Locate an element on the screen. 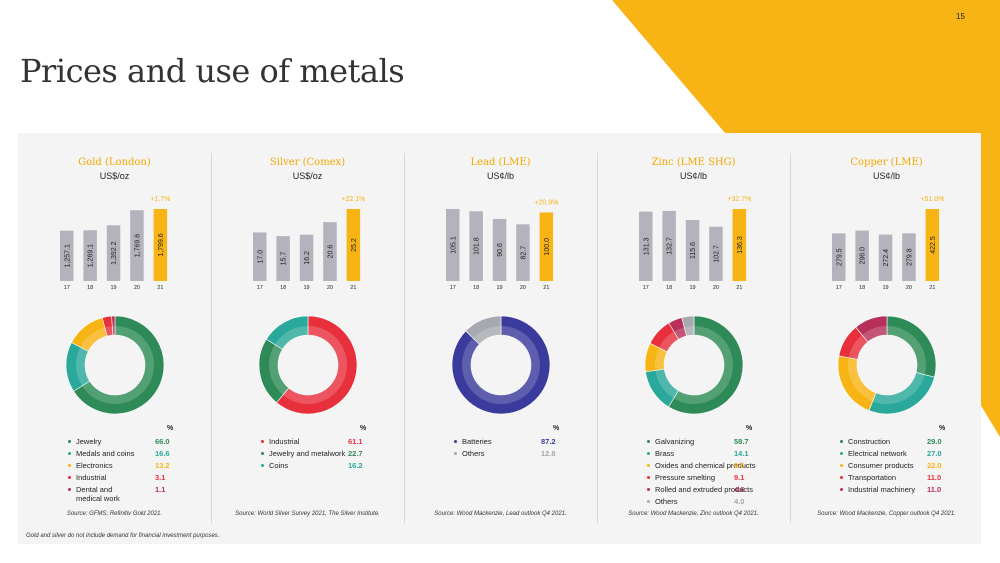 This screenshot has width=1000, height=563. page-title: Prices and use of metals is located at coordinates (212, 71).